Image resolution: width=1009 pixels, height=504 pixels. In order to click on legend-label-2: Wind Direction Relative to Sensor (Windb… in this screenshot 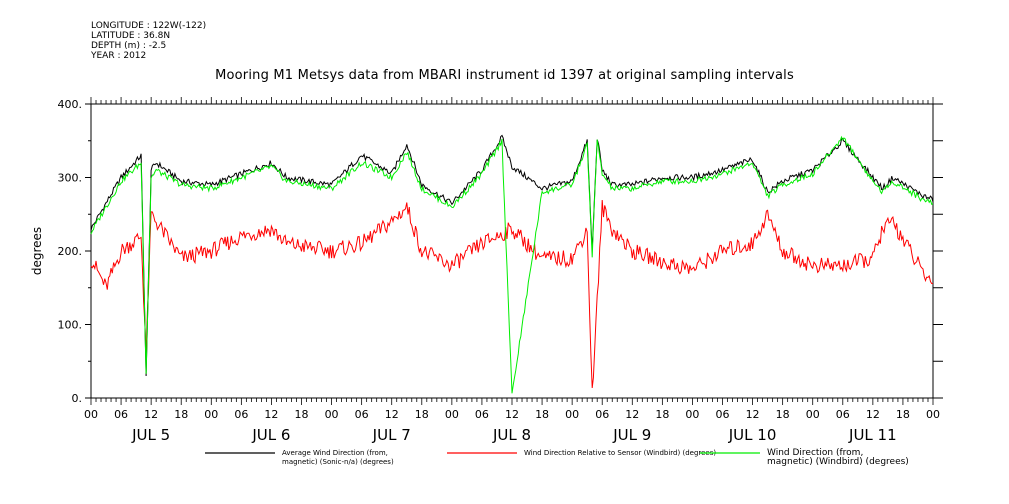, I will do `click(620, 453)`.